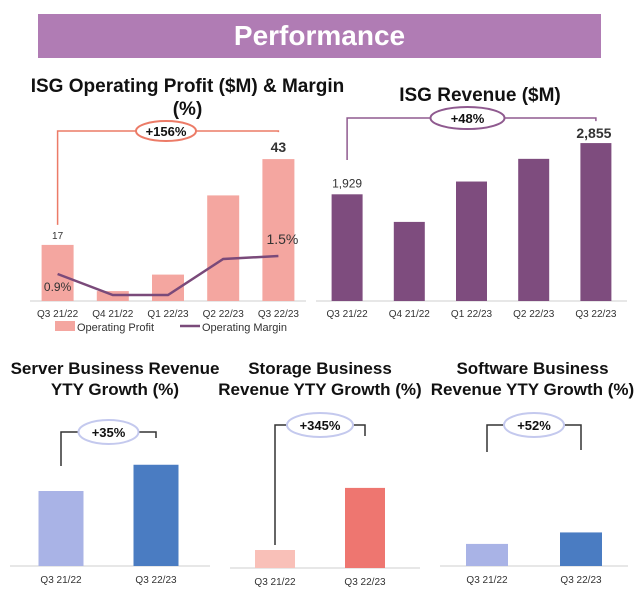  I want to click on data-label: 43, so click(279, 147).